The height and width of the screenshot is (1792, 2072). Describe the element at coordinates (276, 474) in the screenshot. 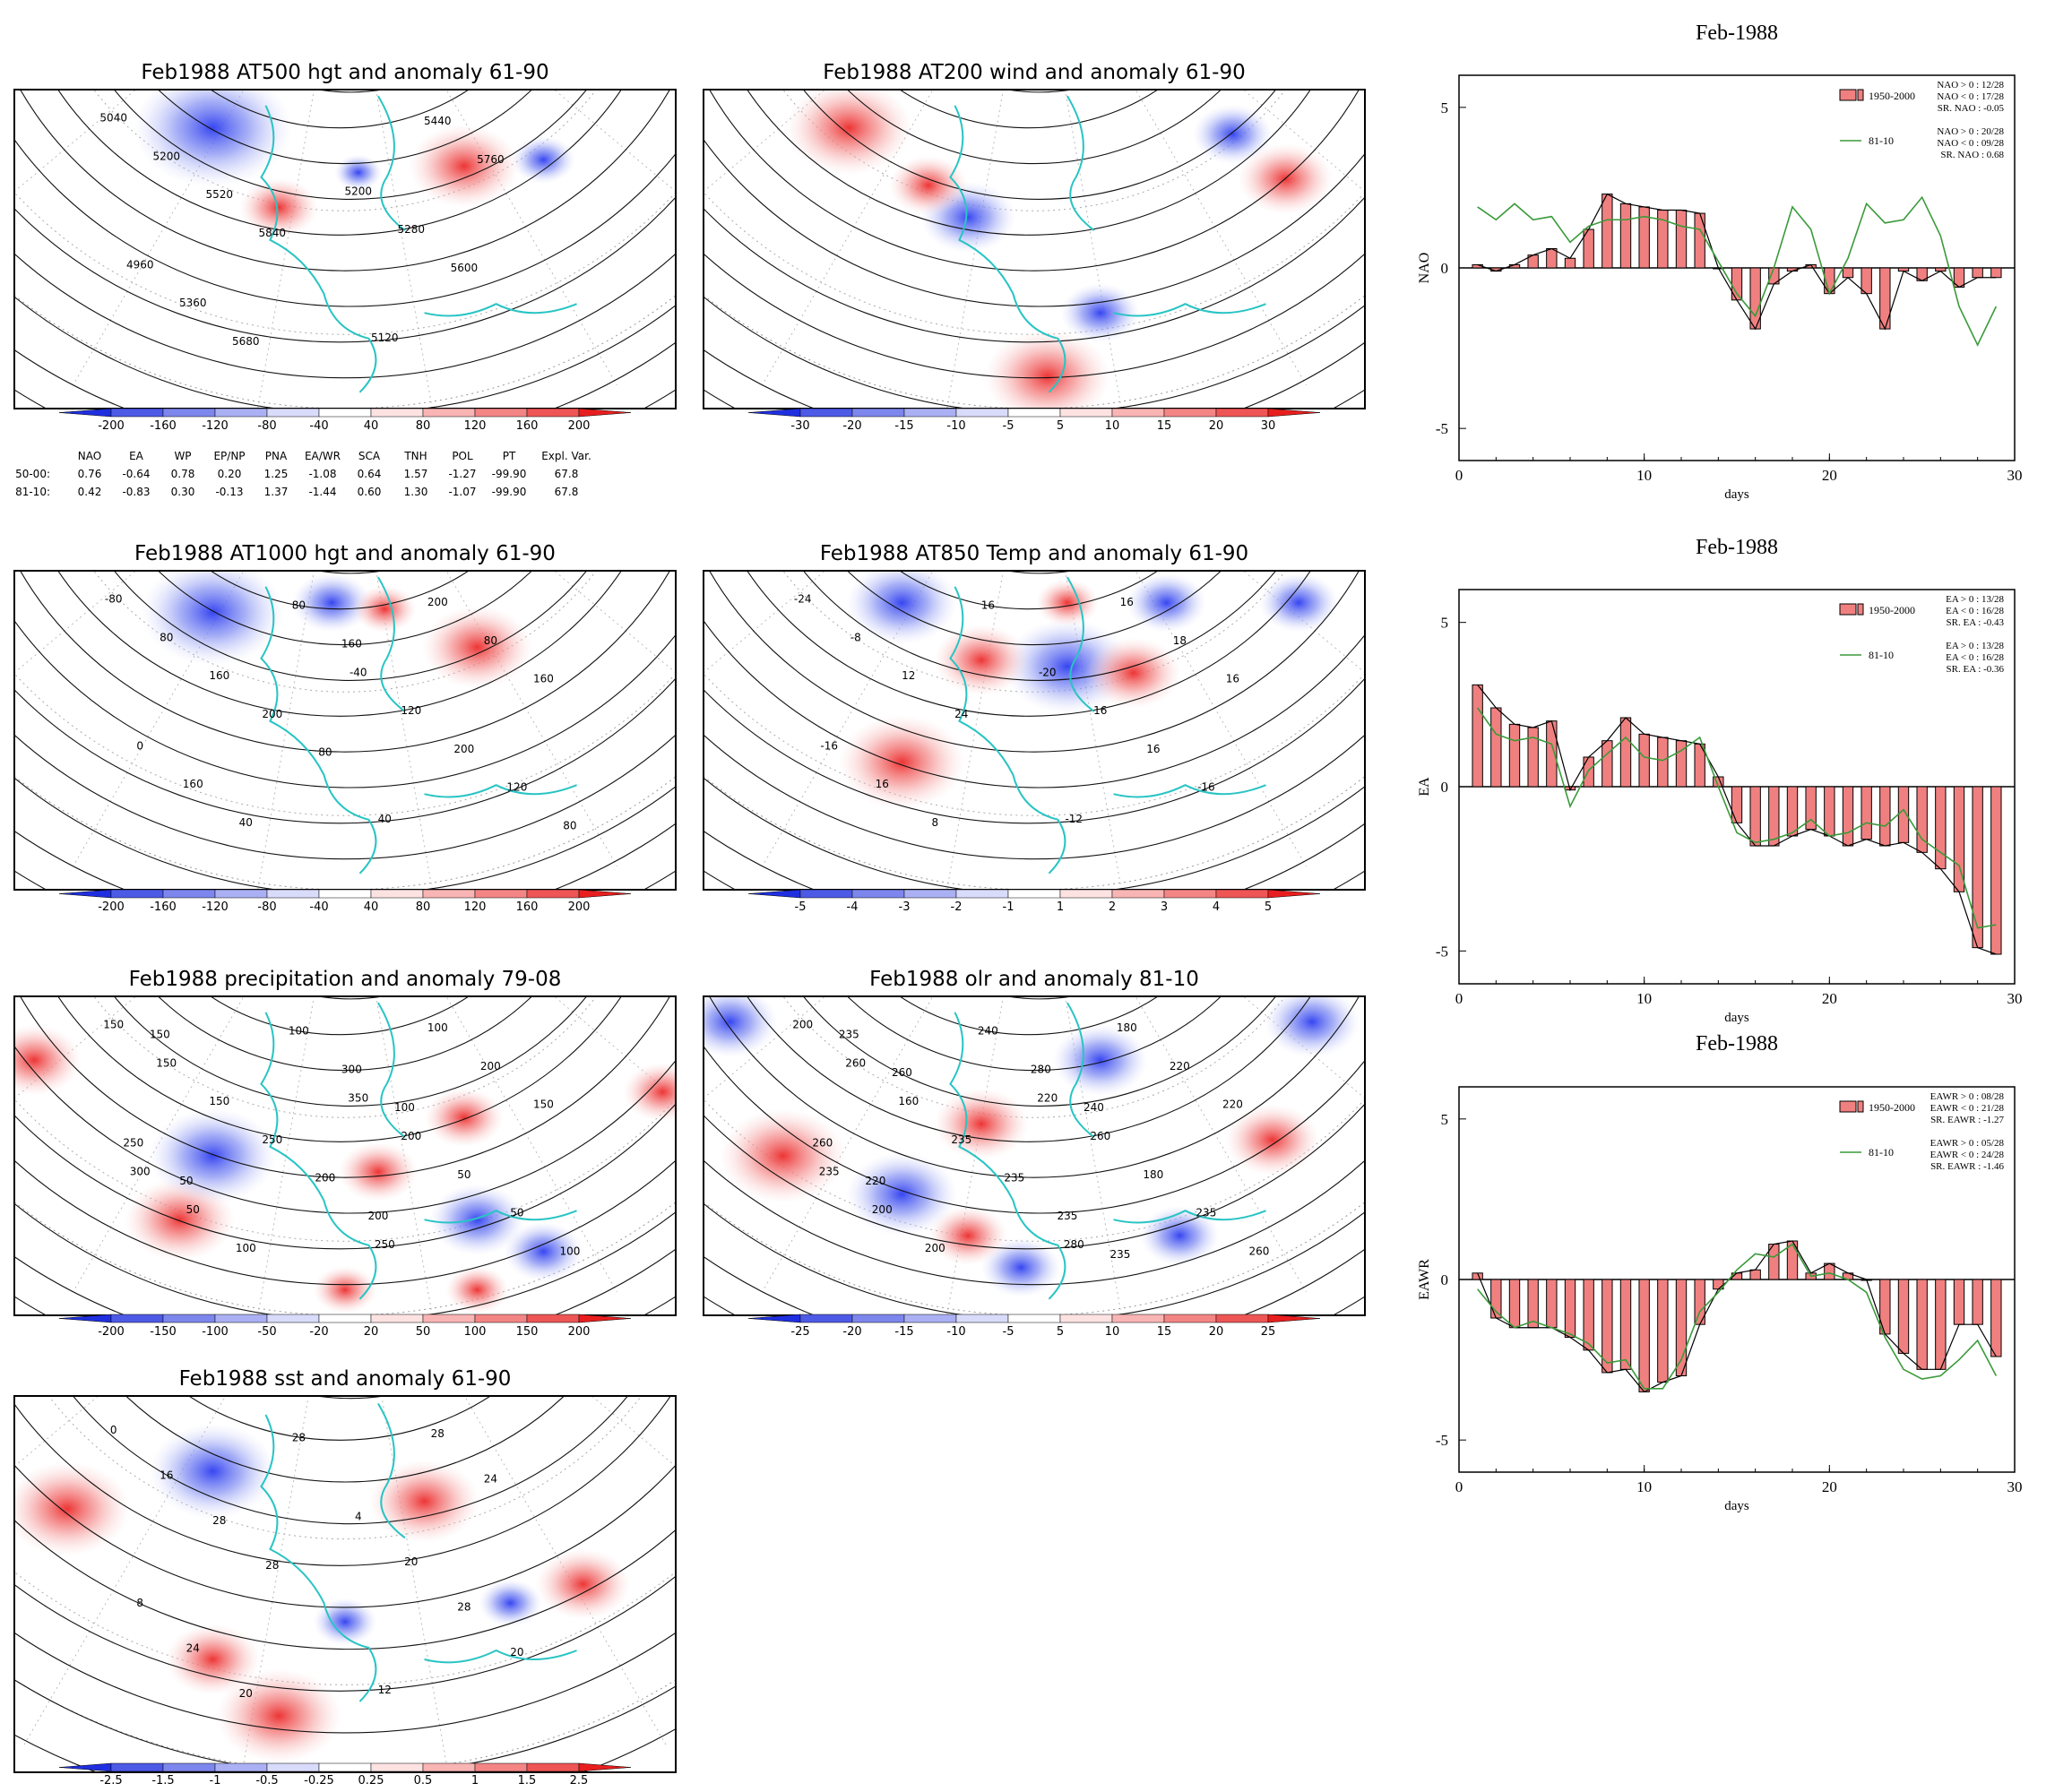

I see `table-cell: 1.25` at that location.